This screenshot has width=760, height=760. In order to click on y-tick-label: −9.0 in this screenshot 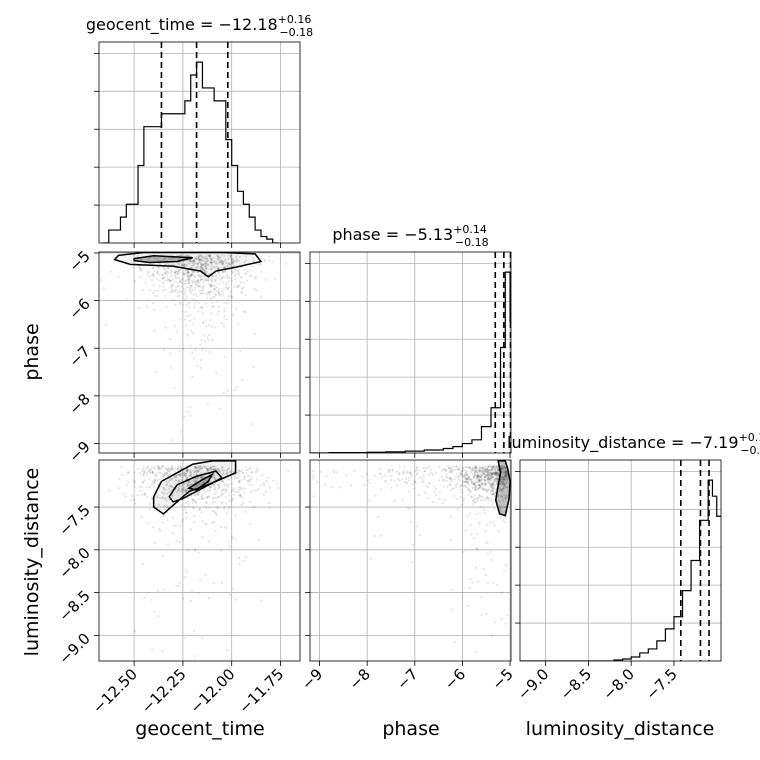, I will do `click(74, 648)`.